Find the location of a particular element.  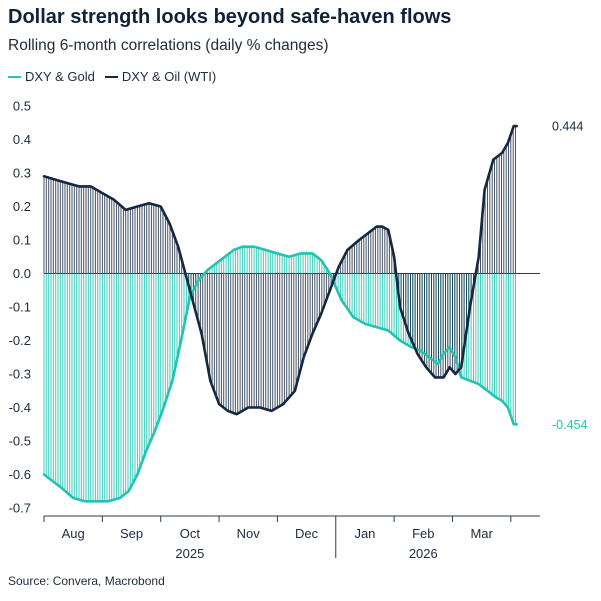

y-tick-label: -0.3 is located at coordinates (20, 374).